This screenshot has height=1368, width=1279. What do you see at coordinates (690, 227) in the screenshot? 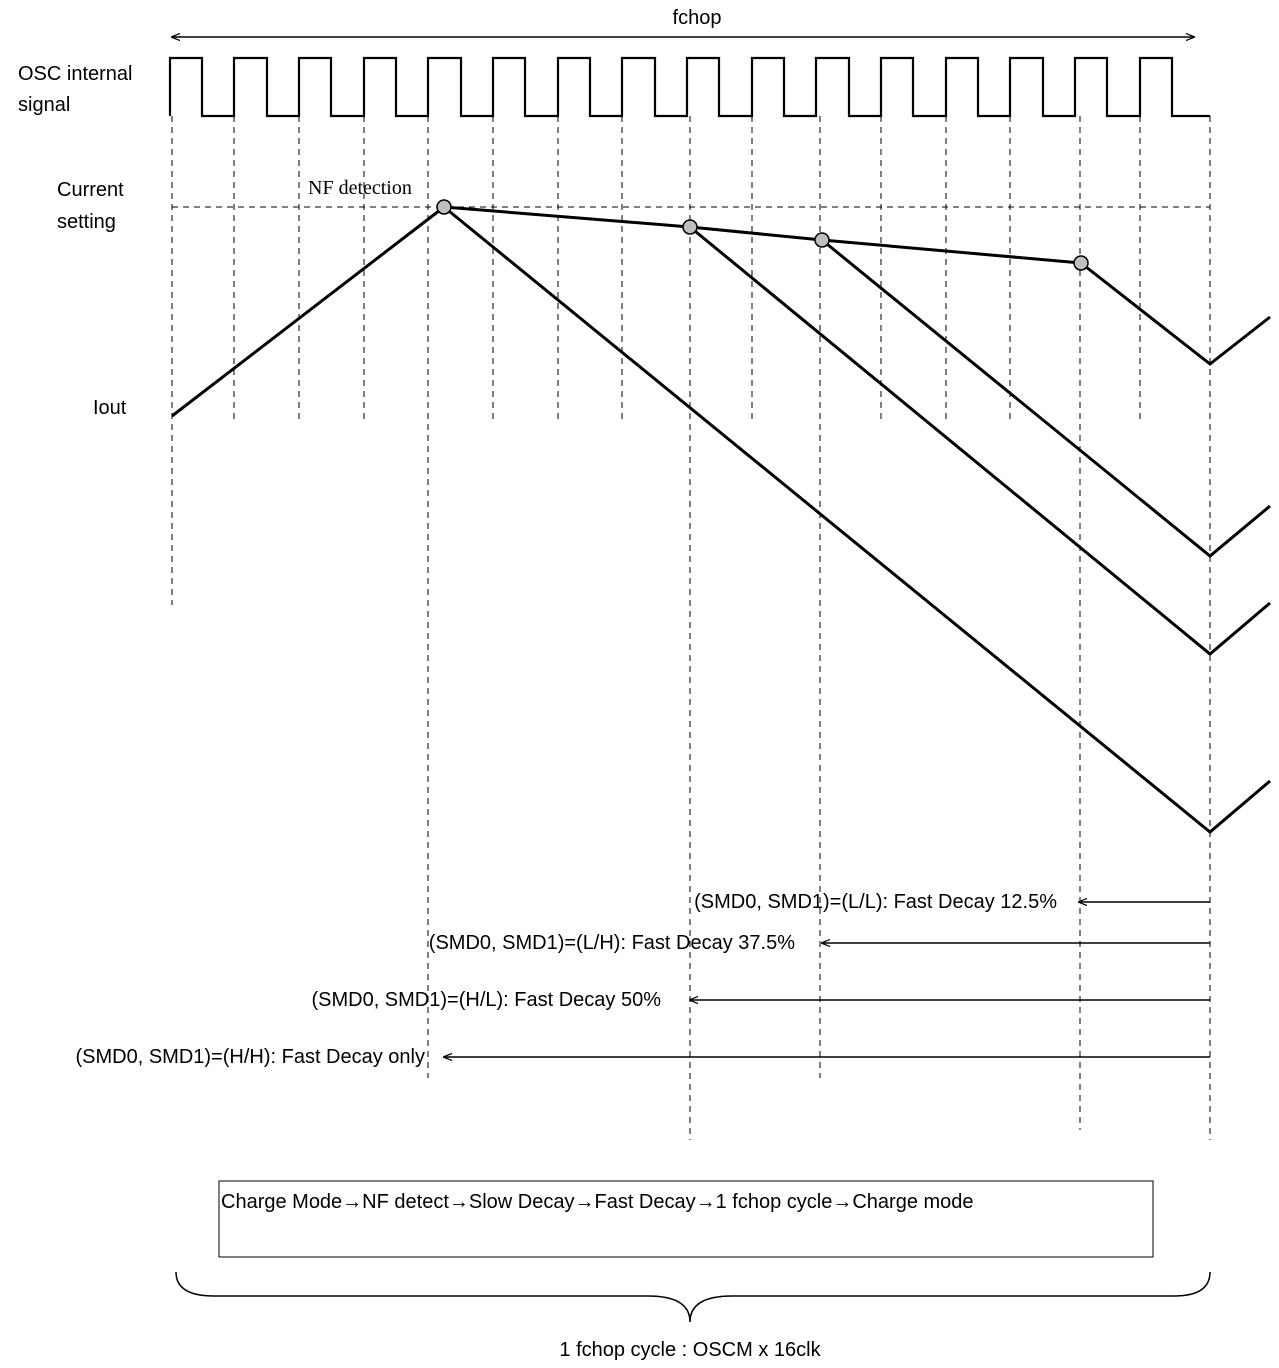
I see `hl-transition-marker` at bounding box center [690, 227].